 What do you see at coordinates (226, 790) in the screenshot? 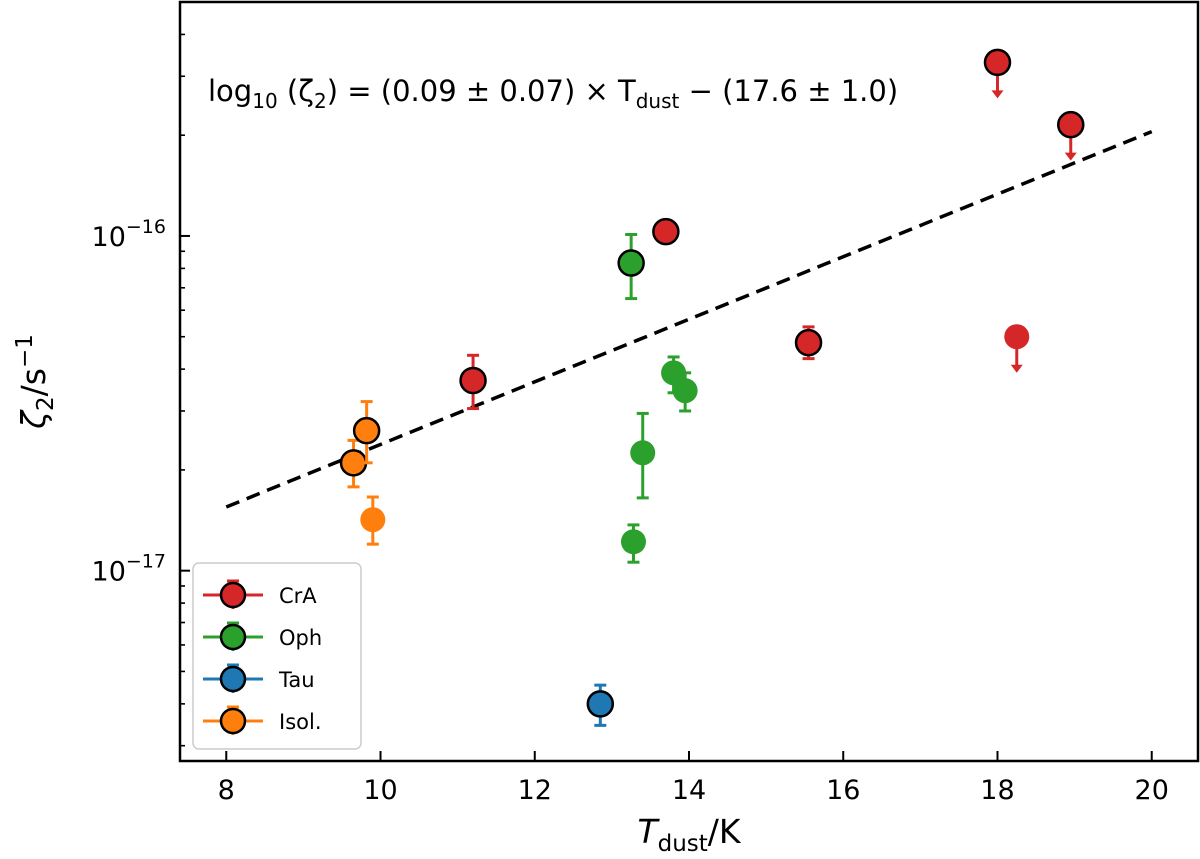
I see `x-tick-label: 8` at bounding box center [226, 790].